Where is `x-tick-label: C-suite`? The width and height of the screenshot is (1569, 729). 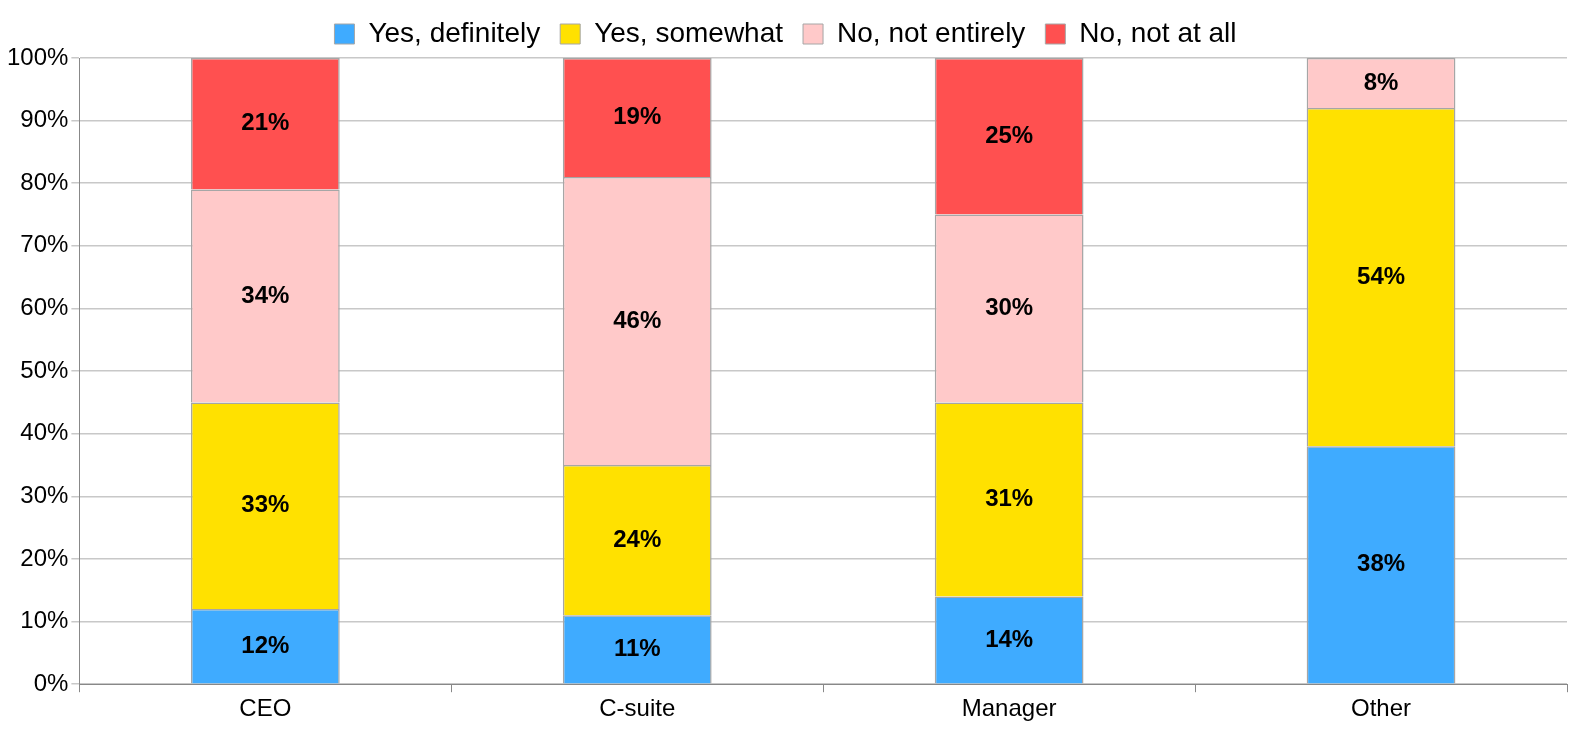 x-tick-label: C-suite is located at coordinates (637, 708).